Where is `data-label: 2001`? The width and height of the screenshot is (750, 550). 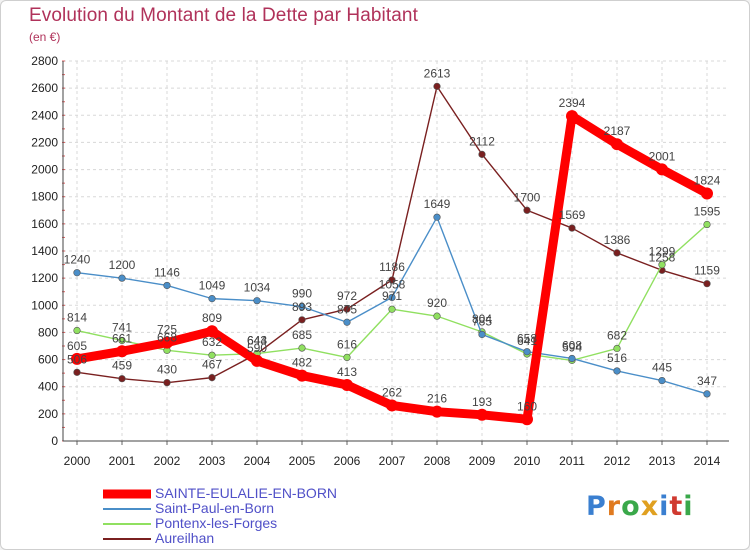 data-label: 2001 is located at coordinates (662, 156).